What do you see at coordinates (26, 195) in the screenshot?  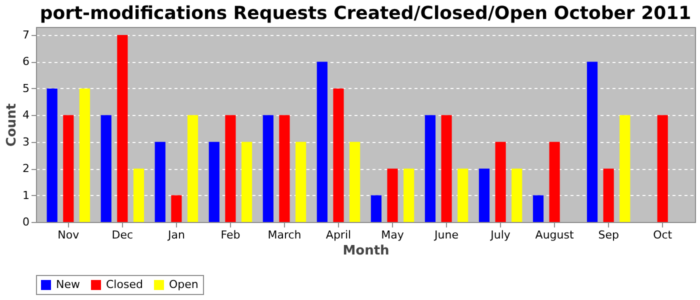 I see `y-tick-label: 1` at bounding box center [26, 195].